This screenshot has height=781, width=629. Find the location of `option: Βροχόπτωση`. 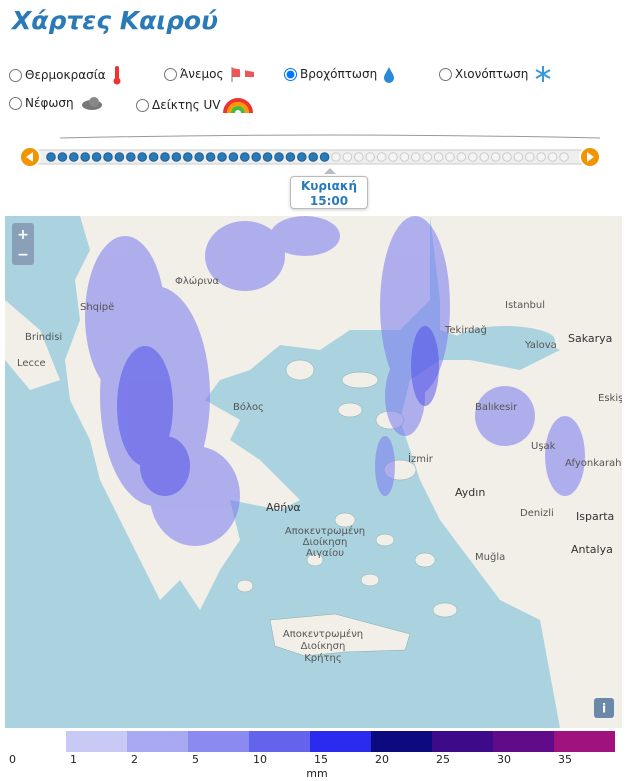

option: Βροχόπτωση is located at coordinates (339, 74).